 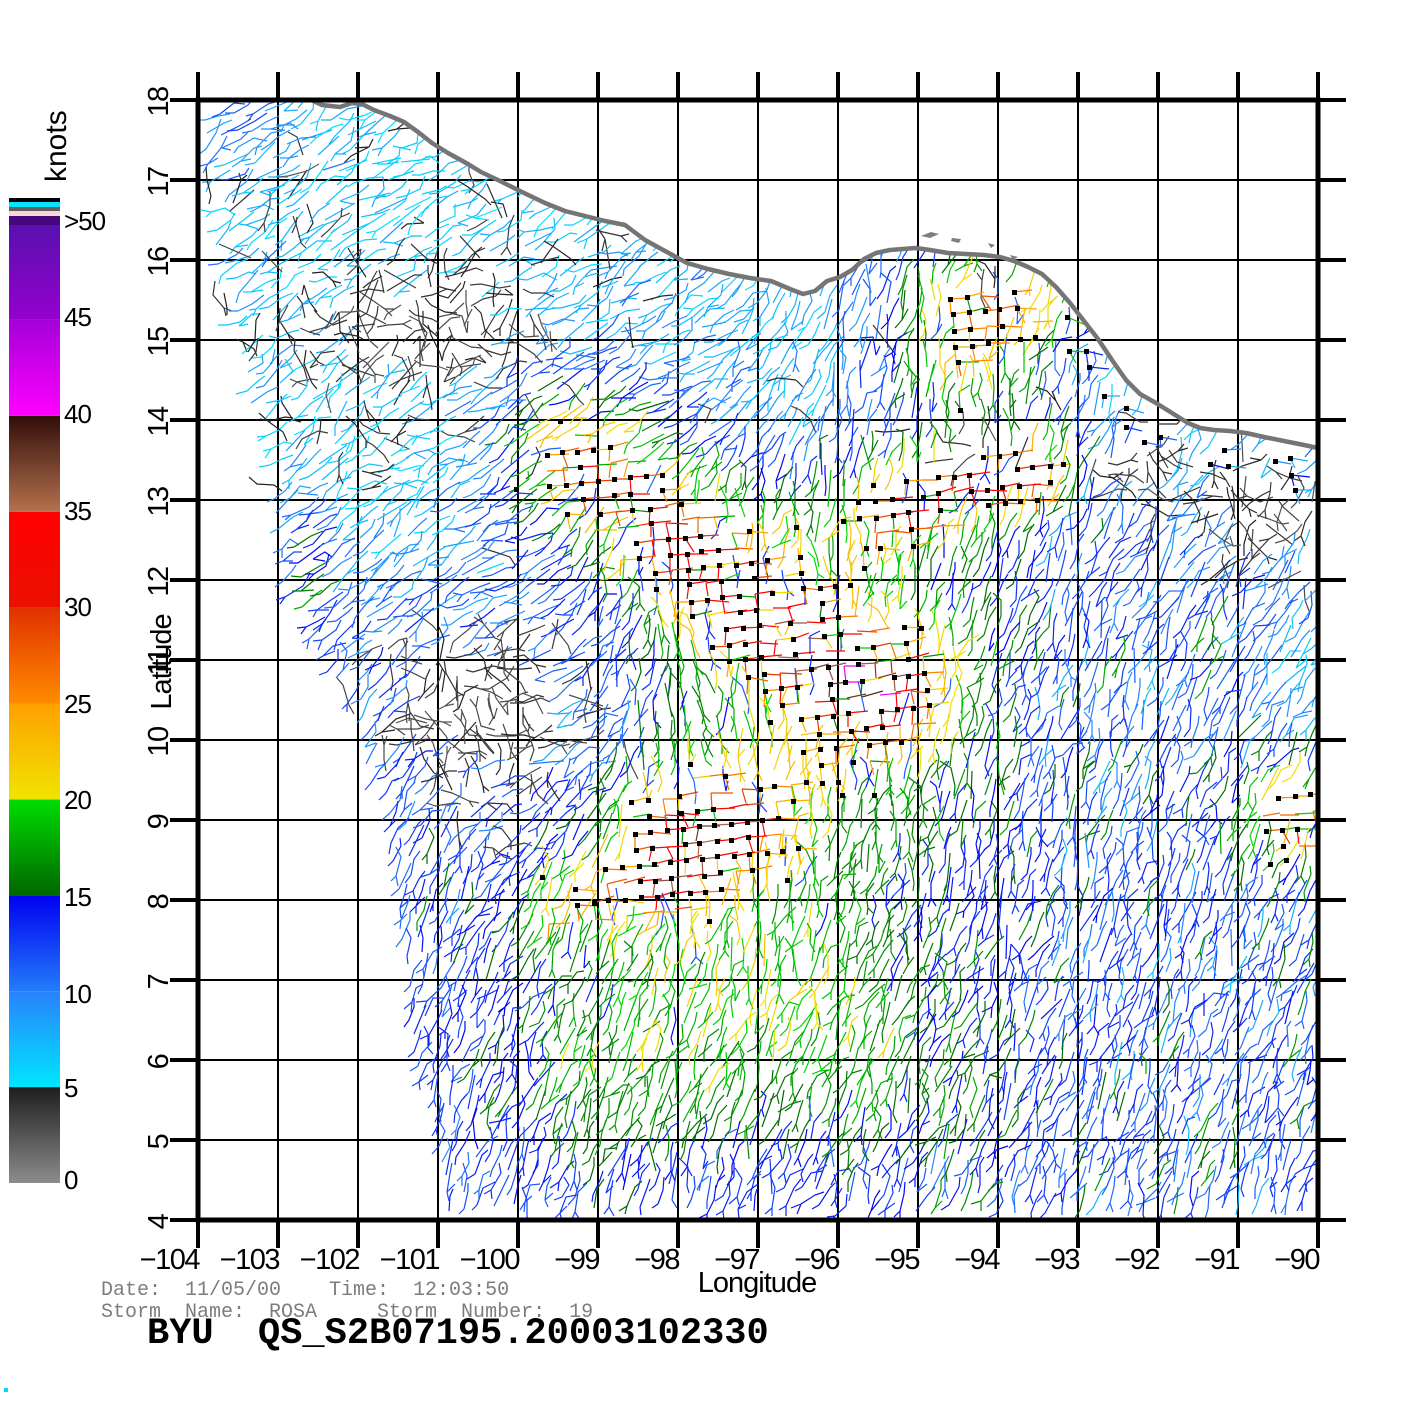 What do you see at coordinates (77, 704) in the screenshot?
I see `svg-text: 25` at bounding box center [77, 704].